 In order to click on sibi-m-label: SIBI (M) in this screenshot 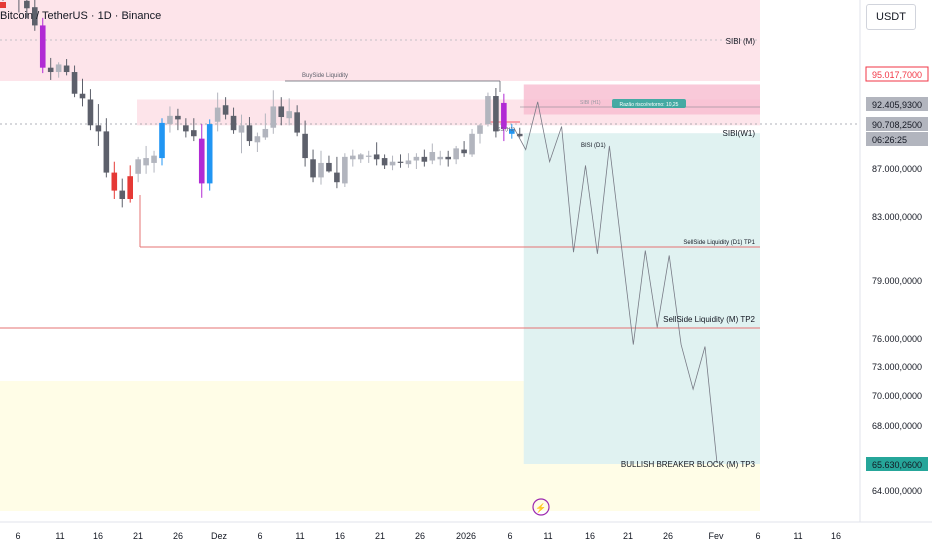, I will do `click(741, 41)`.